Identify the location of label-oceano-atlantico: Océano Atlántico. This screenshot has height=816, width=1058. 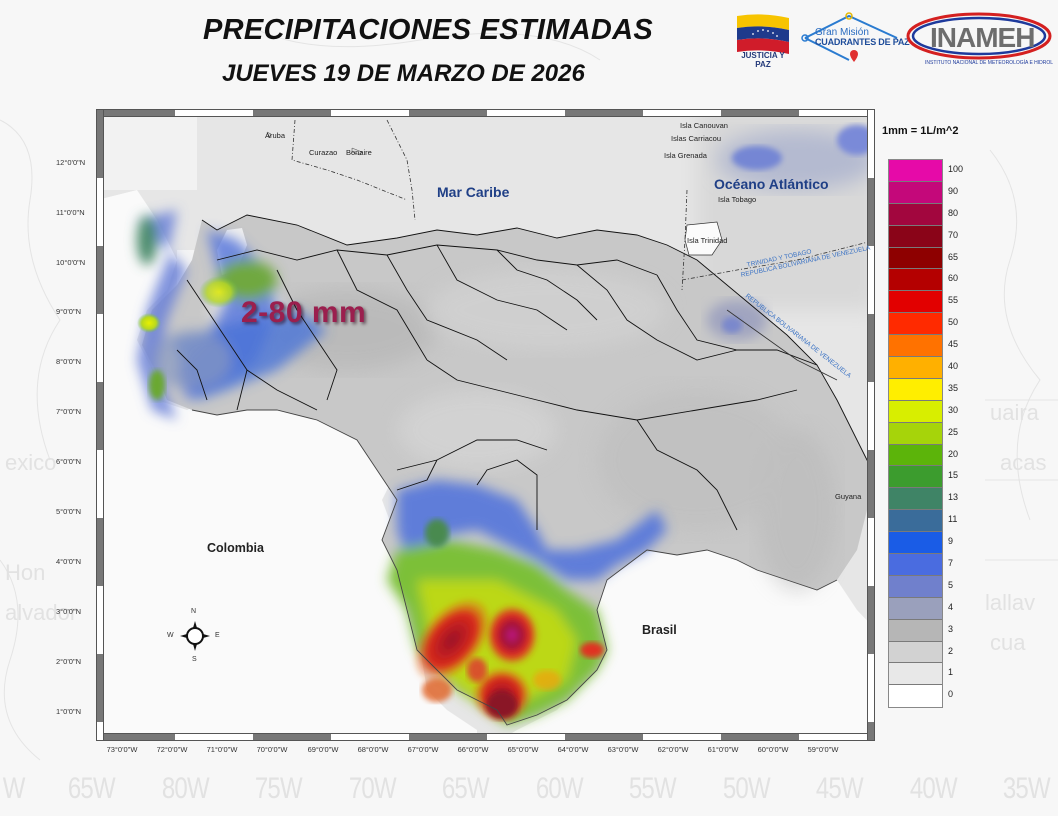
(771, 184).